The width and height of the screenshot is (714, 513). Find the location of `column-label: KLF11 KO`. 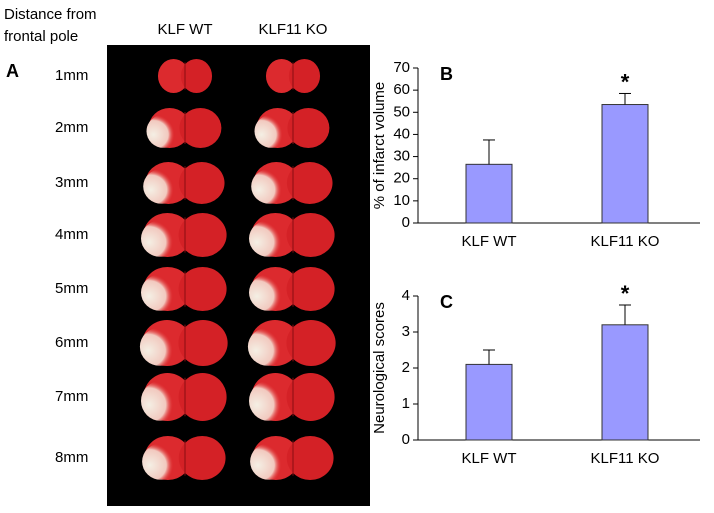

column-label: KLF11 KO is located at coordinates (293, 29).